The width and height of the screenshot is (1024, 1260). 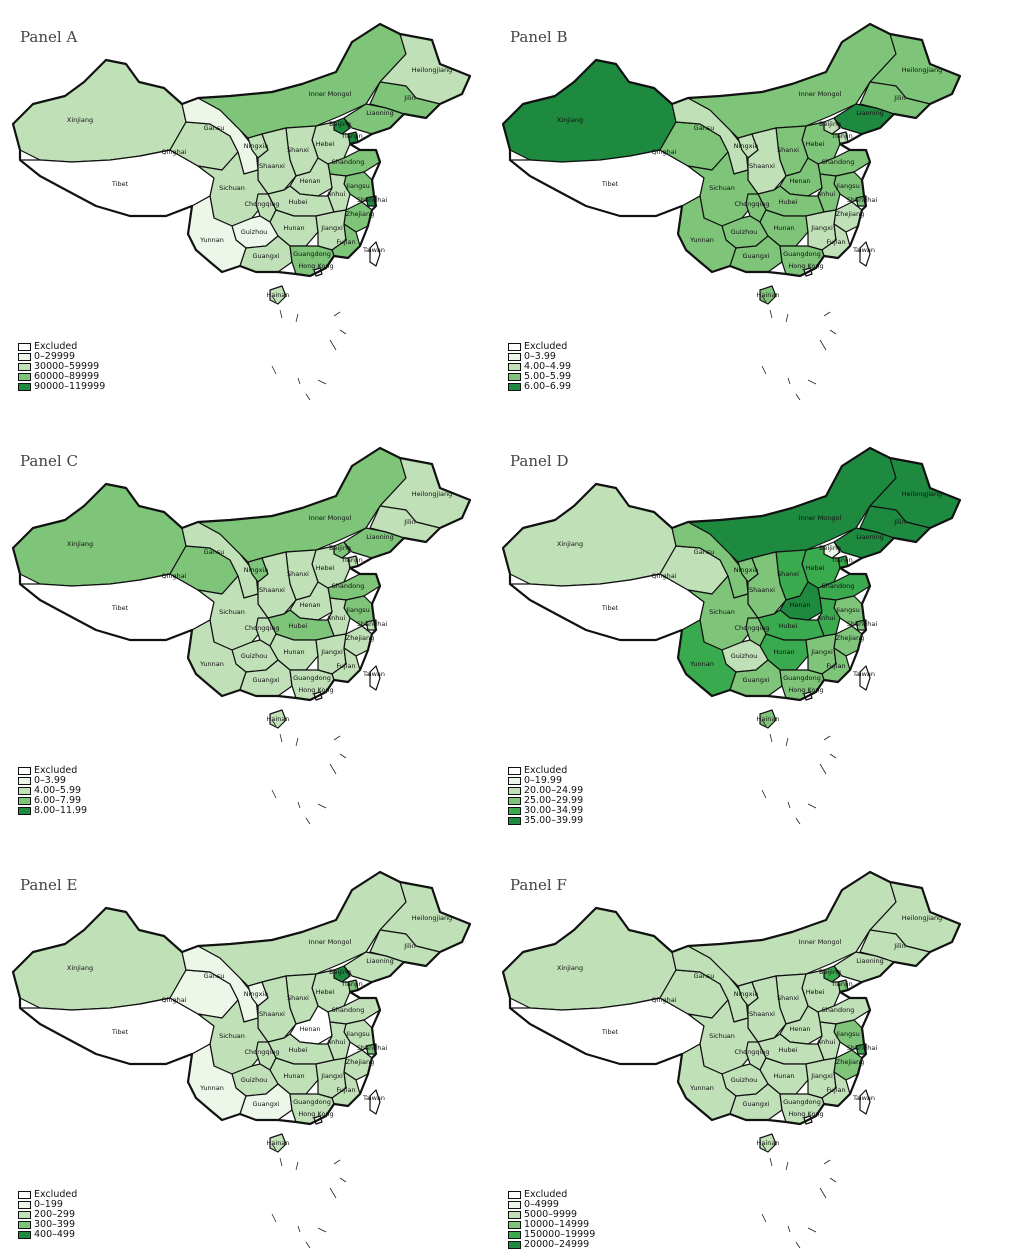 I want to click on legend-entry: 6.00–6.99, so click(x=539, y=387).